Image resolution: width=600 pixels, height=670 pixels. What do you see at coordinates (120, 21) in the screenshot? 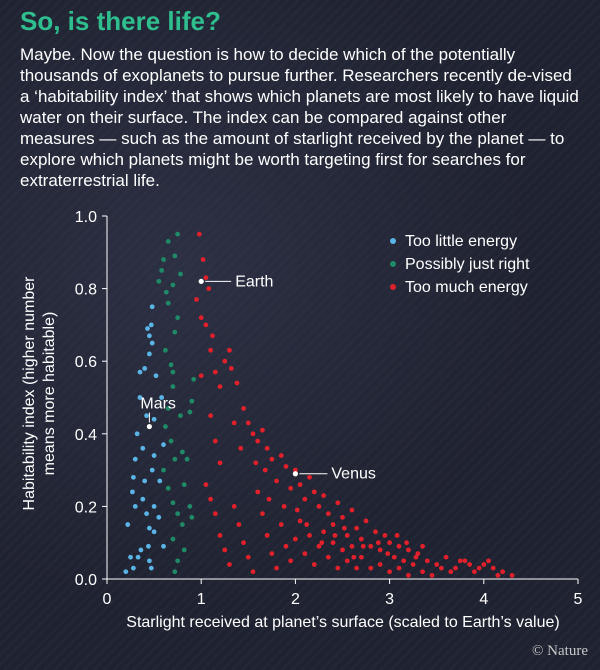
I see `page-title: So, is there life?` at bounding box center [120, 21].